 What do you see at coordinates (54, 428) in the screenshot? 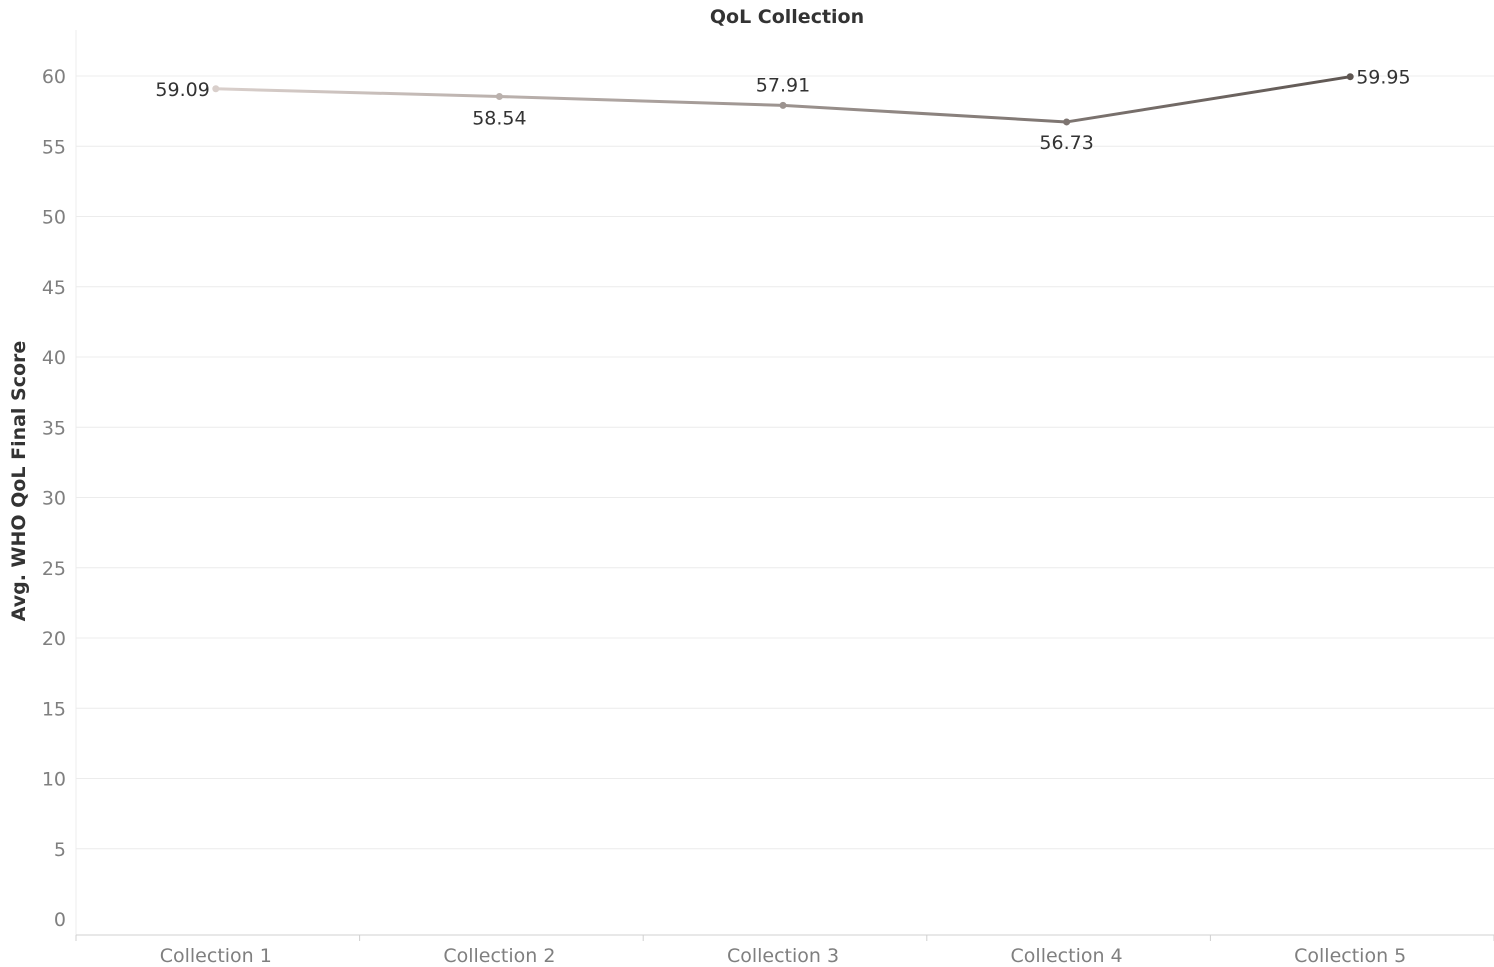
I see `y-tick-label: 35` at bounding box center [54, 428].